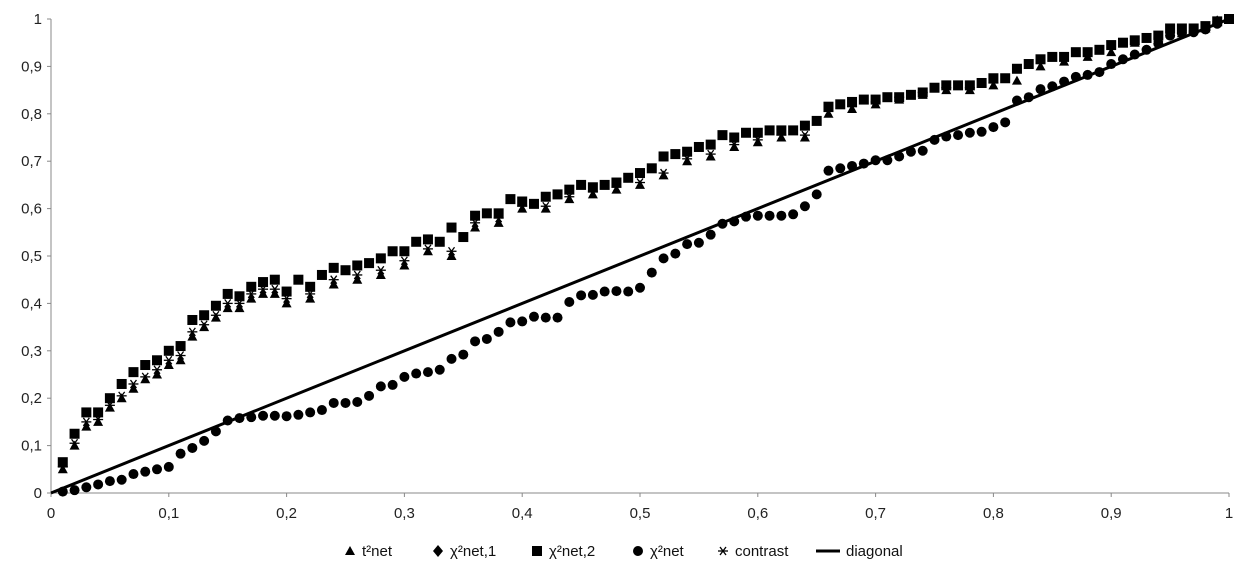  What do you see at coordinates (31, 256) in the screenshot?
I see `y-tick-label: 0,5` at bounding box center [31, 256].